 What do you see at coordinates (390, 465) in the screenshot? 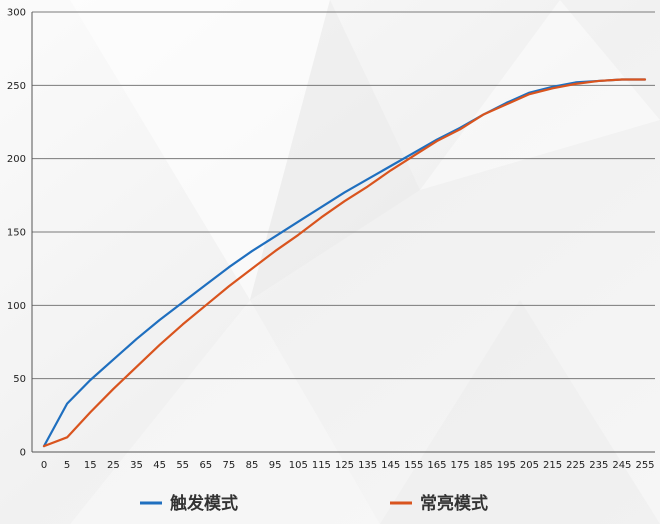
I see `x-tick-label: 145` at bounding box center [390, 465].